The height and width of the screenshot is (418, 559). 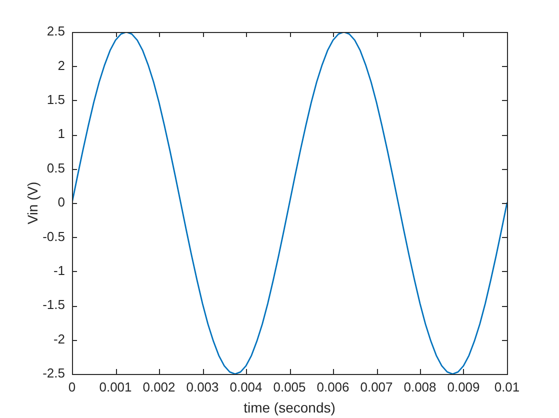 I want to click on y-tick-label: 1.5, so click(x=55, y=99).